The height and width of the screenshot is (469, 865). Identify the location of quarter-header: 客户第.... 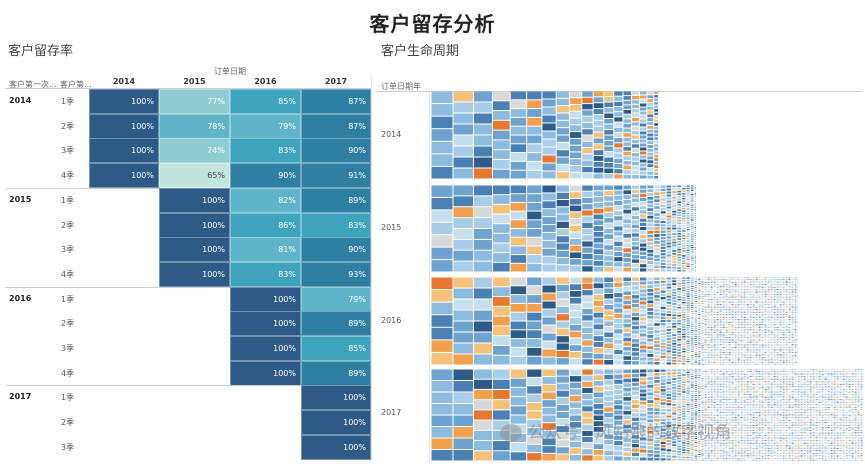
(76, 84).